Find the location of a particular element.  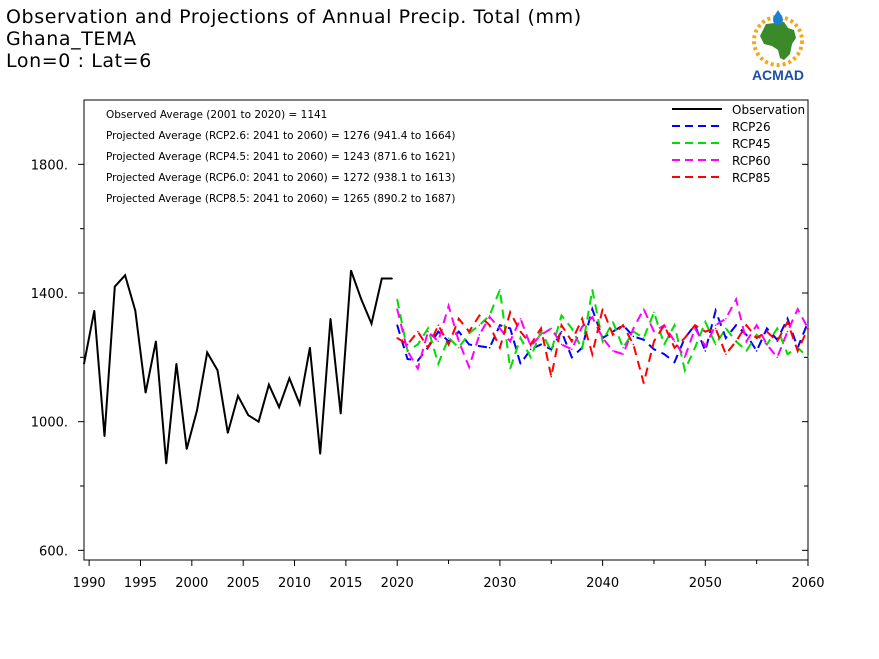

series-line-rcp45 is located at coordinates (602, 329).